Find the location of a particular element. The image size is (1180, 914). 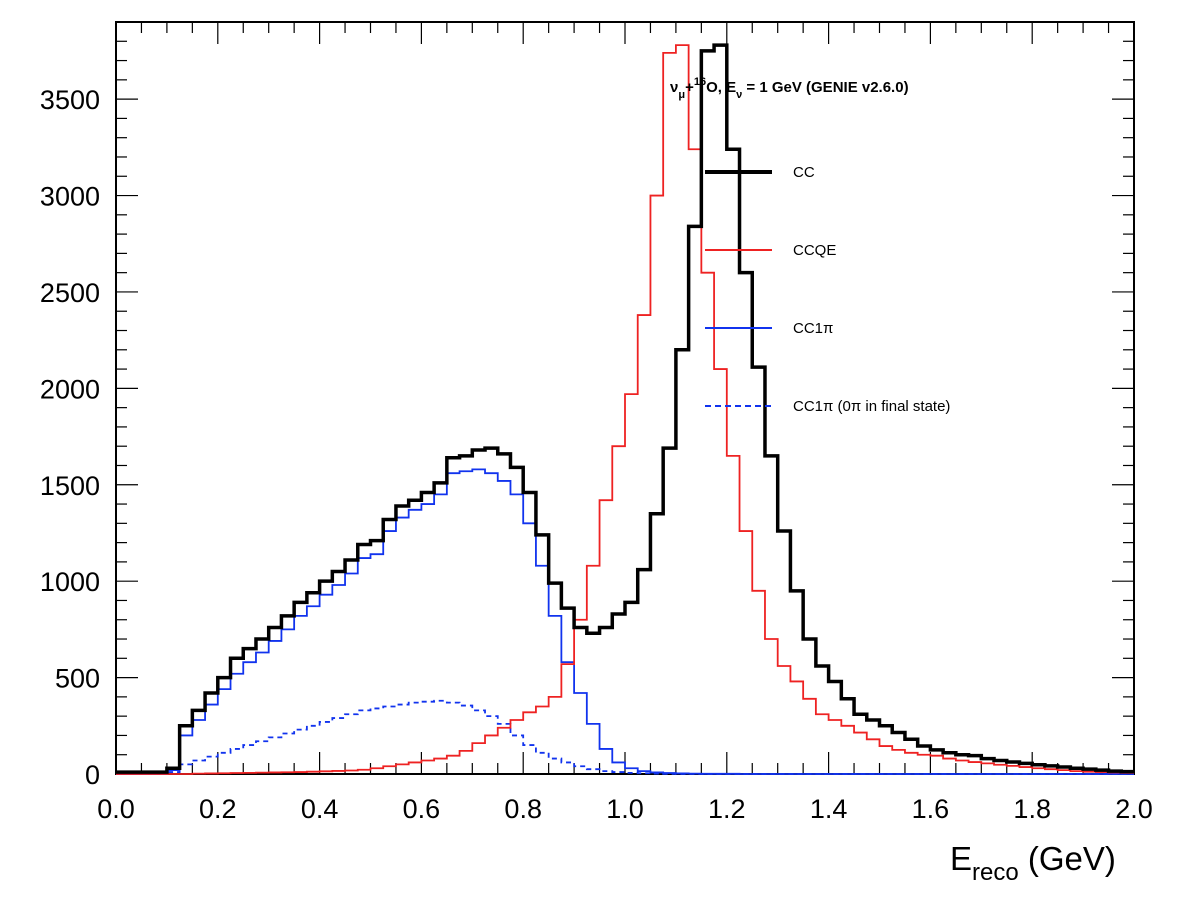

x-axis-title: Ereco (GeV) is located at coordinates (1033, 863).